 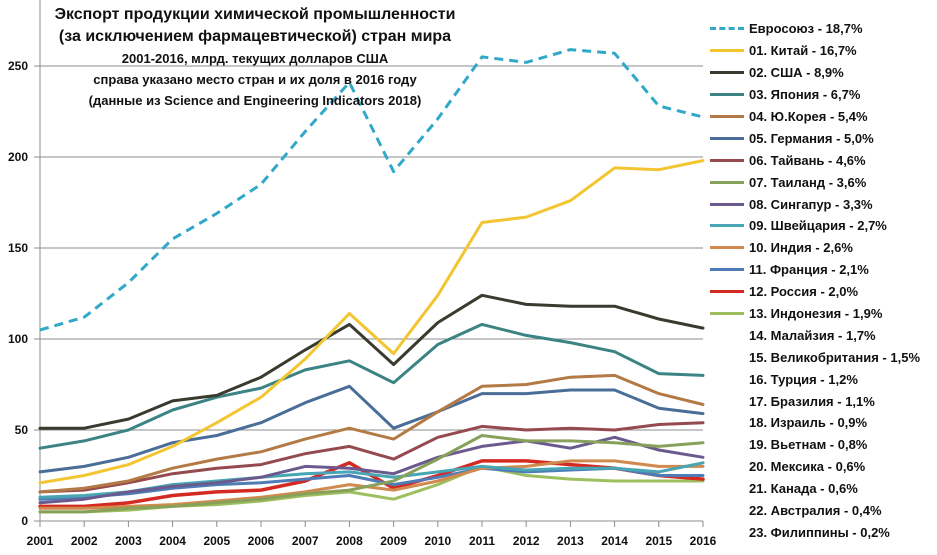 I want to click on y-tick-label: 200, so click(x=18, y=157).